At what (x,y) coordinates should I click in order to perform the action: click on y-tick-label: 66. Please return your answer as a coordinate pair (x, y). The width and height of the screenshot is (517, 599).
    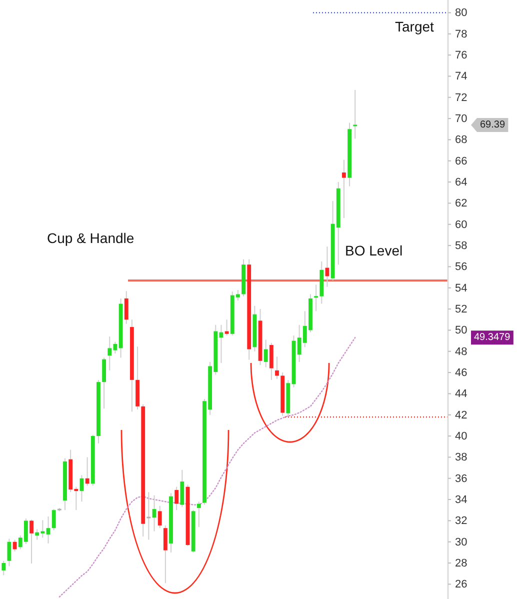
    Looking at the image, I should click on (461, 161).